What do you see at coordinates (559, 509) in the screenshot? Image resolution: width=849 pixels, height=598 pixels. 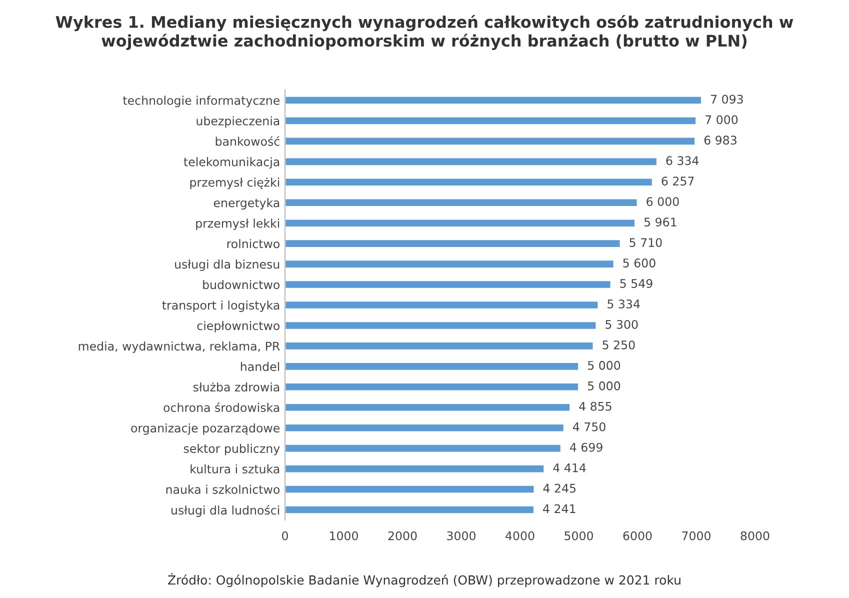 I see `data-label: 4 241` at bounding box center [559, 509].